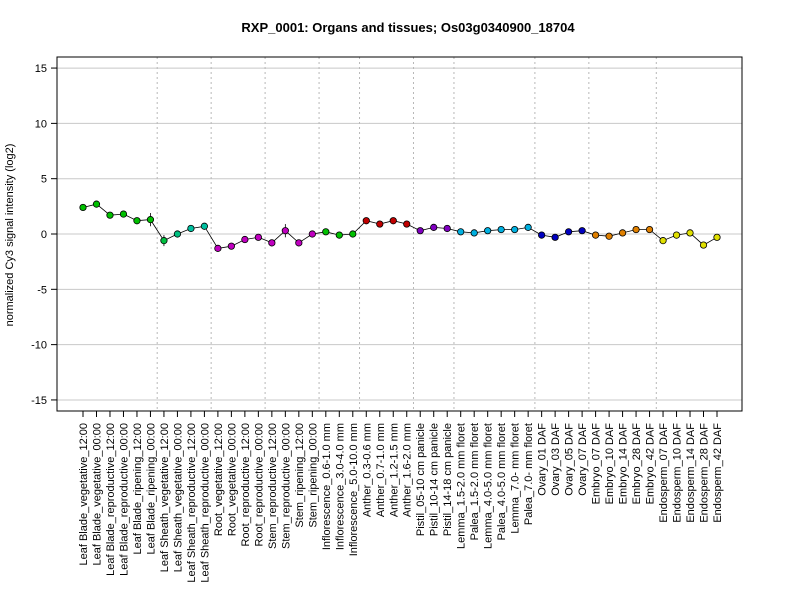 This screenshot has width=800, height=600. Describe the element at coordinates (232, 479) in the screenshot. I see `x-tick-label-11: Root_vegetative_00:00` at that location.